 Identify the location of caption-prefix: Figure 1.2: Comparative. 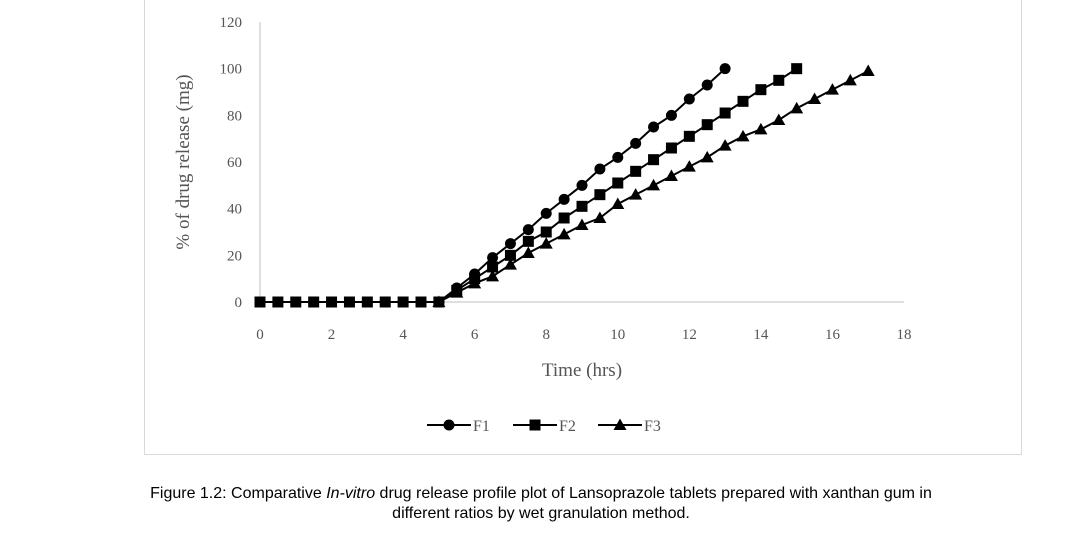
(238, 493).